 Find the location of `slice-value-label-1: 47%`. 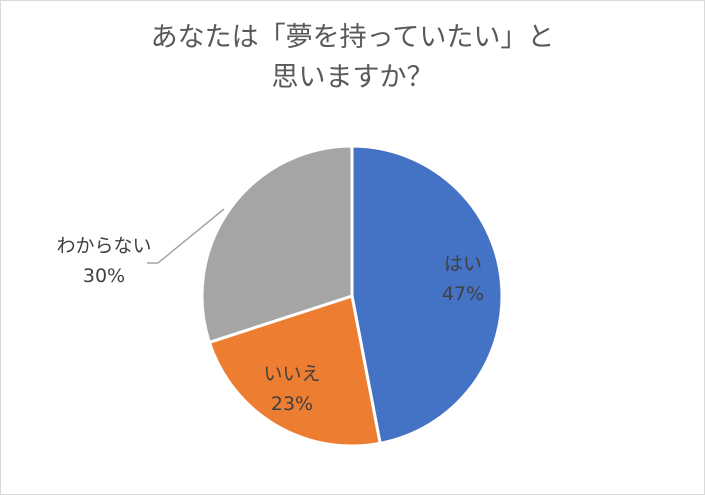

slice-value-label-1: 47% is located at coordinates (463, 294).